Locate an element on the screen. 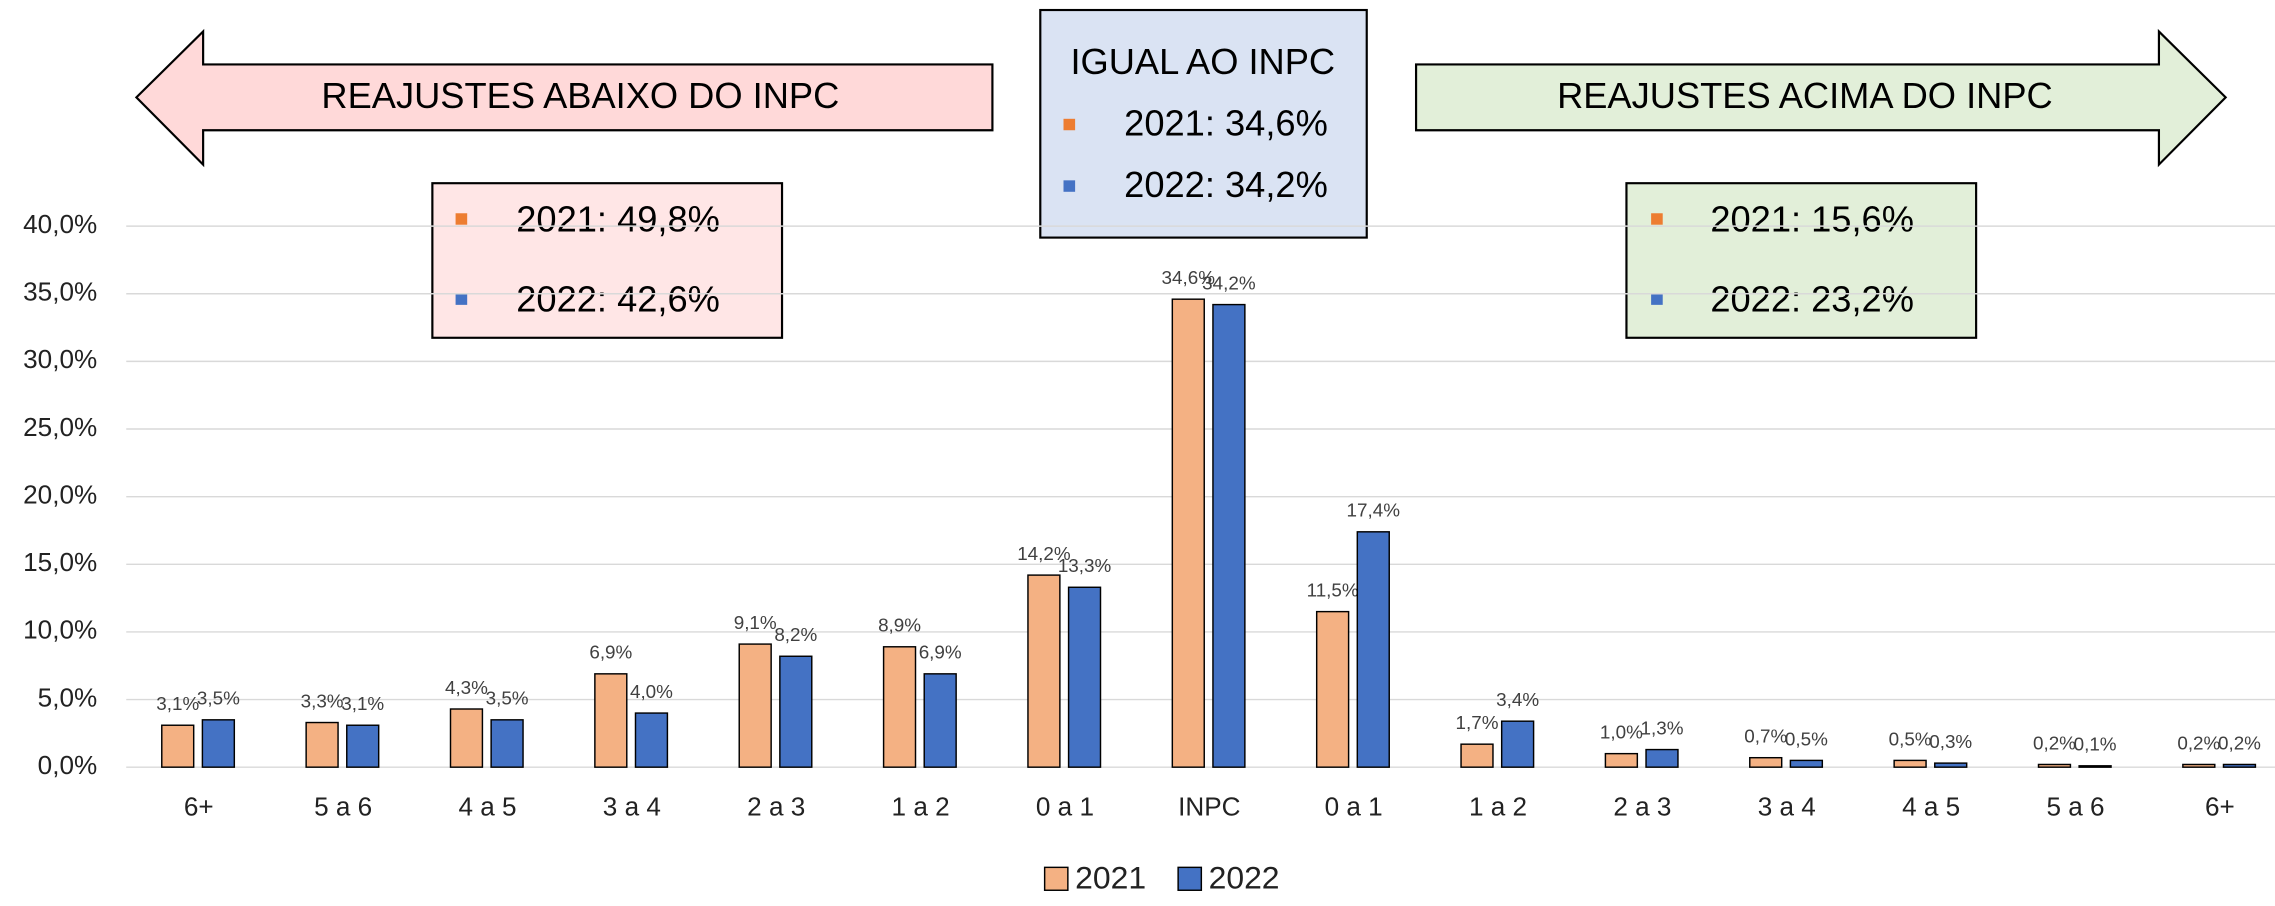  y-tick-label: 20,0% is located at coordinates (60, 496).